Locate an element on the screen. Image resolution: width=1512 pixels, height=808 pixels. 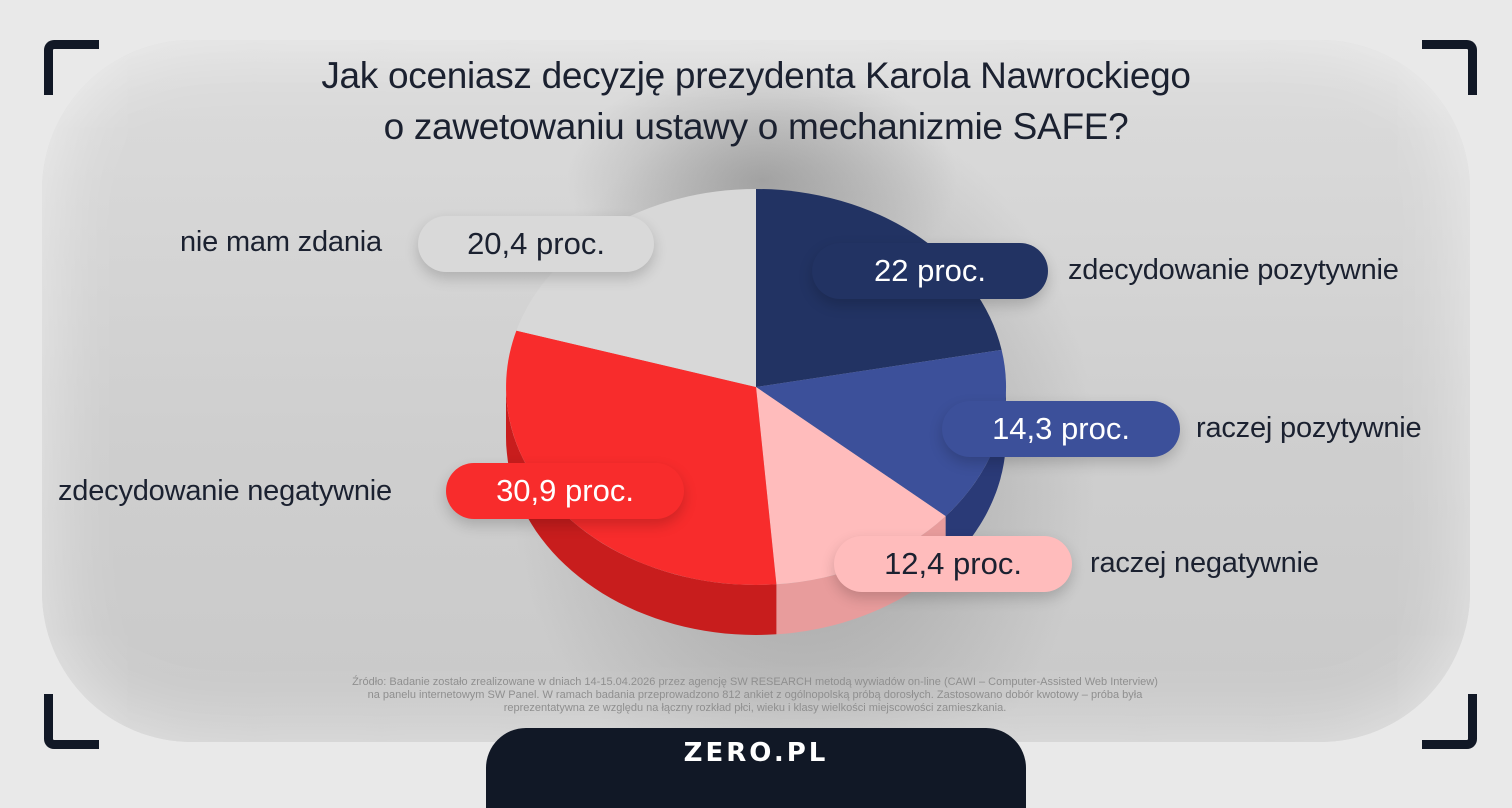
label-nie-mam-zdania: nie mam zdania is located at coordinates (281, 242).